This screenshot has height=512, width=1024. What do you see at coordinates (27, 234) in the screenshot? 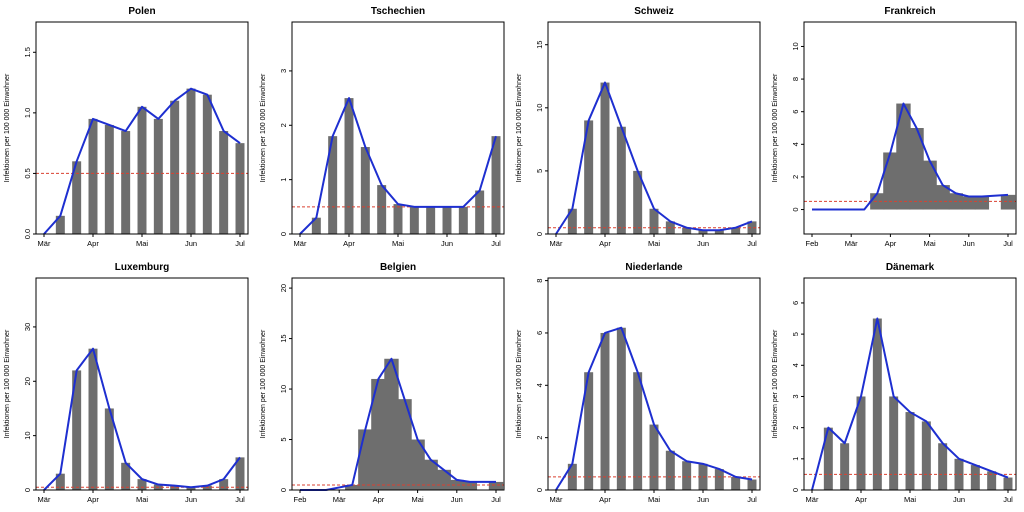
I see `y-tick-label: 0.0` at bounding box center [27, 234].